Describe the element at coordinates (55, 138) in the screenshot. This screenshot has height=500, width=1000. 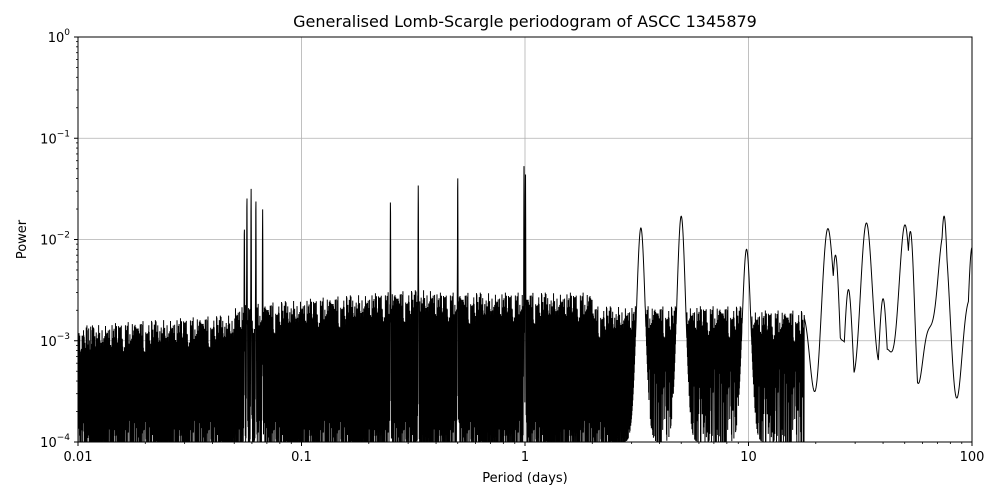
I see `y-tick-label: 10⁻¹` at that location.